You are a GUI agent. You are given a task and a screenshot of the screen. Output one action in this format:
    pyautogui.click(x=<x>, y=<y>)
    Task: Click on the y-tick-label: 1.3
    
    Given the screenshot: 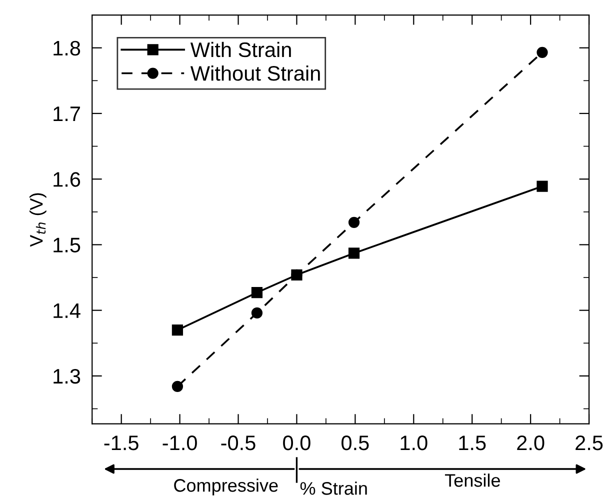 What is the action you would take?
    pyautogui.click(x=67, y=376)
    